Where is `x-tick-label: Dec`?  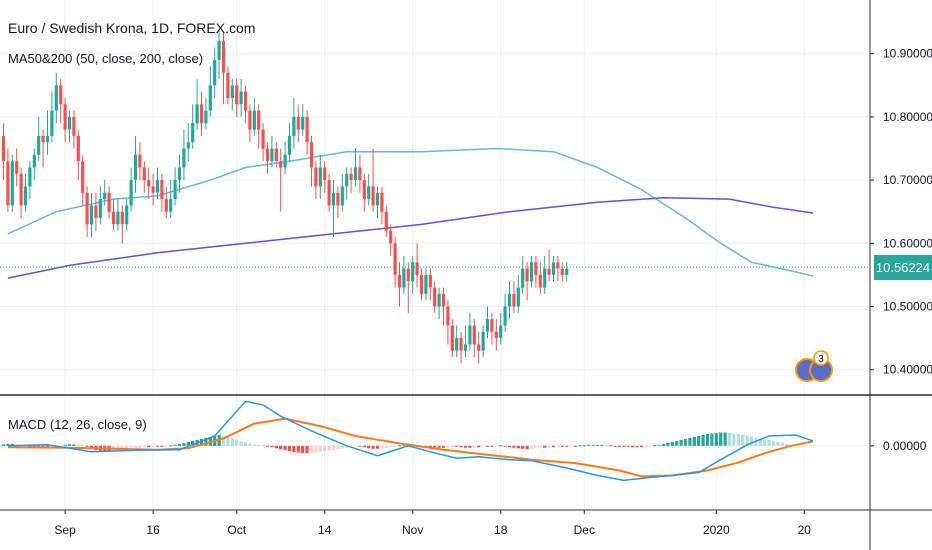 x-tick-label: Dec is located at coordinates (584, 530).